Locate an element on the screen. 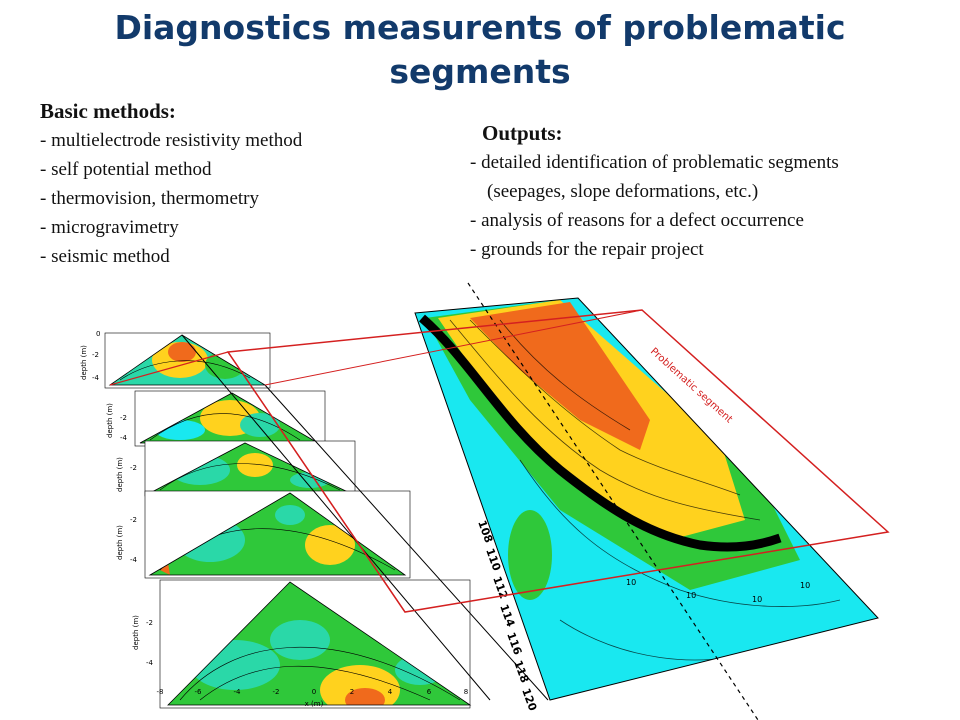 This screenshot has width=960, height=720. output-item: - grounds for the repair project is located at coordinates (587, 249).